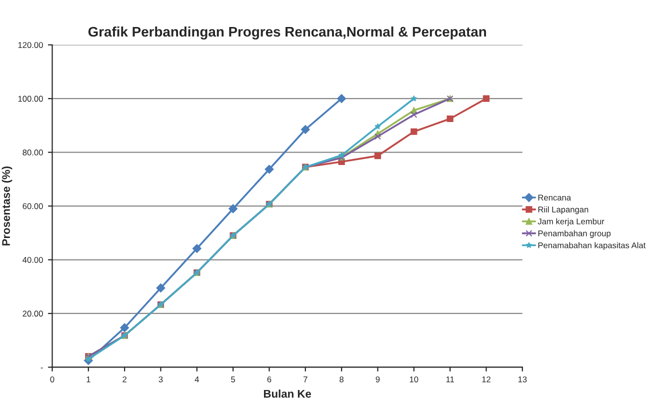  I want to click on x-tick-label: 6, so click(269, 379).